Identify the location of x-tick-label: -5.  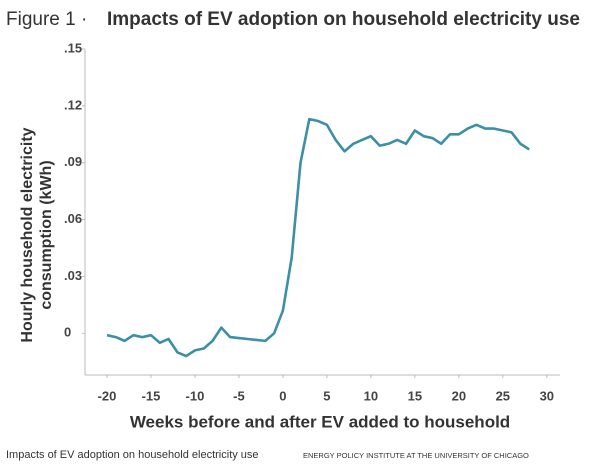
(239, 395).